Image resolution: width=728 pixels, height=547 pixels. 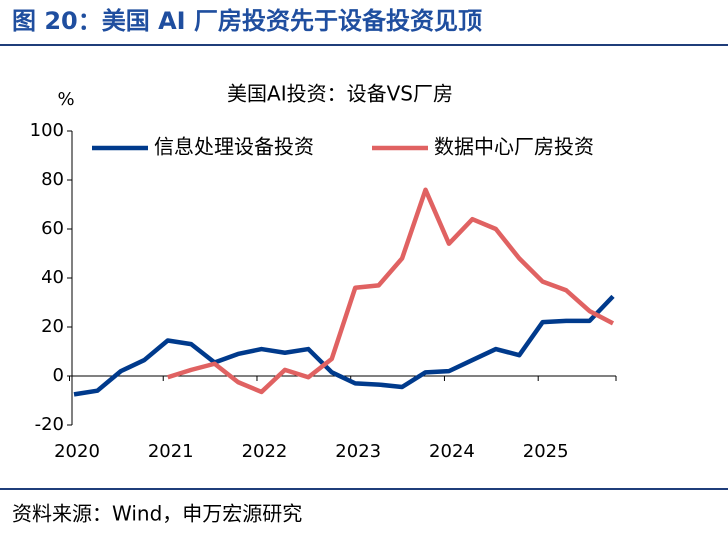 I want to click on x-tick-label: 2025, so click(x=546, y=451).